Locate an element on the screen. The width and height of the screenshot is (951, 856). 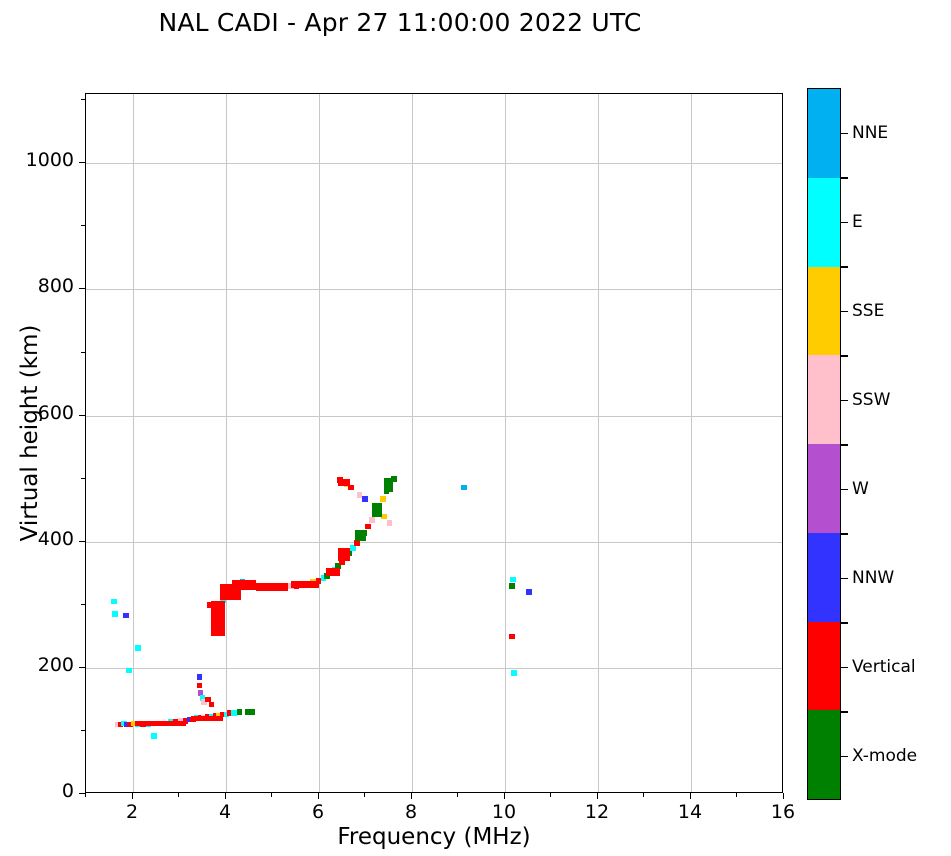
y-axis-label: Virtual height (km) is located at coordinates (30, 433).